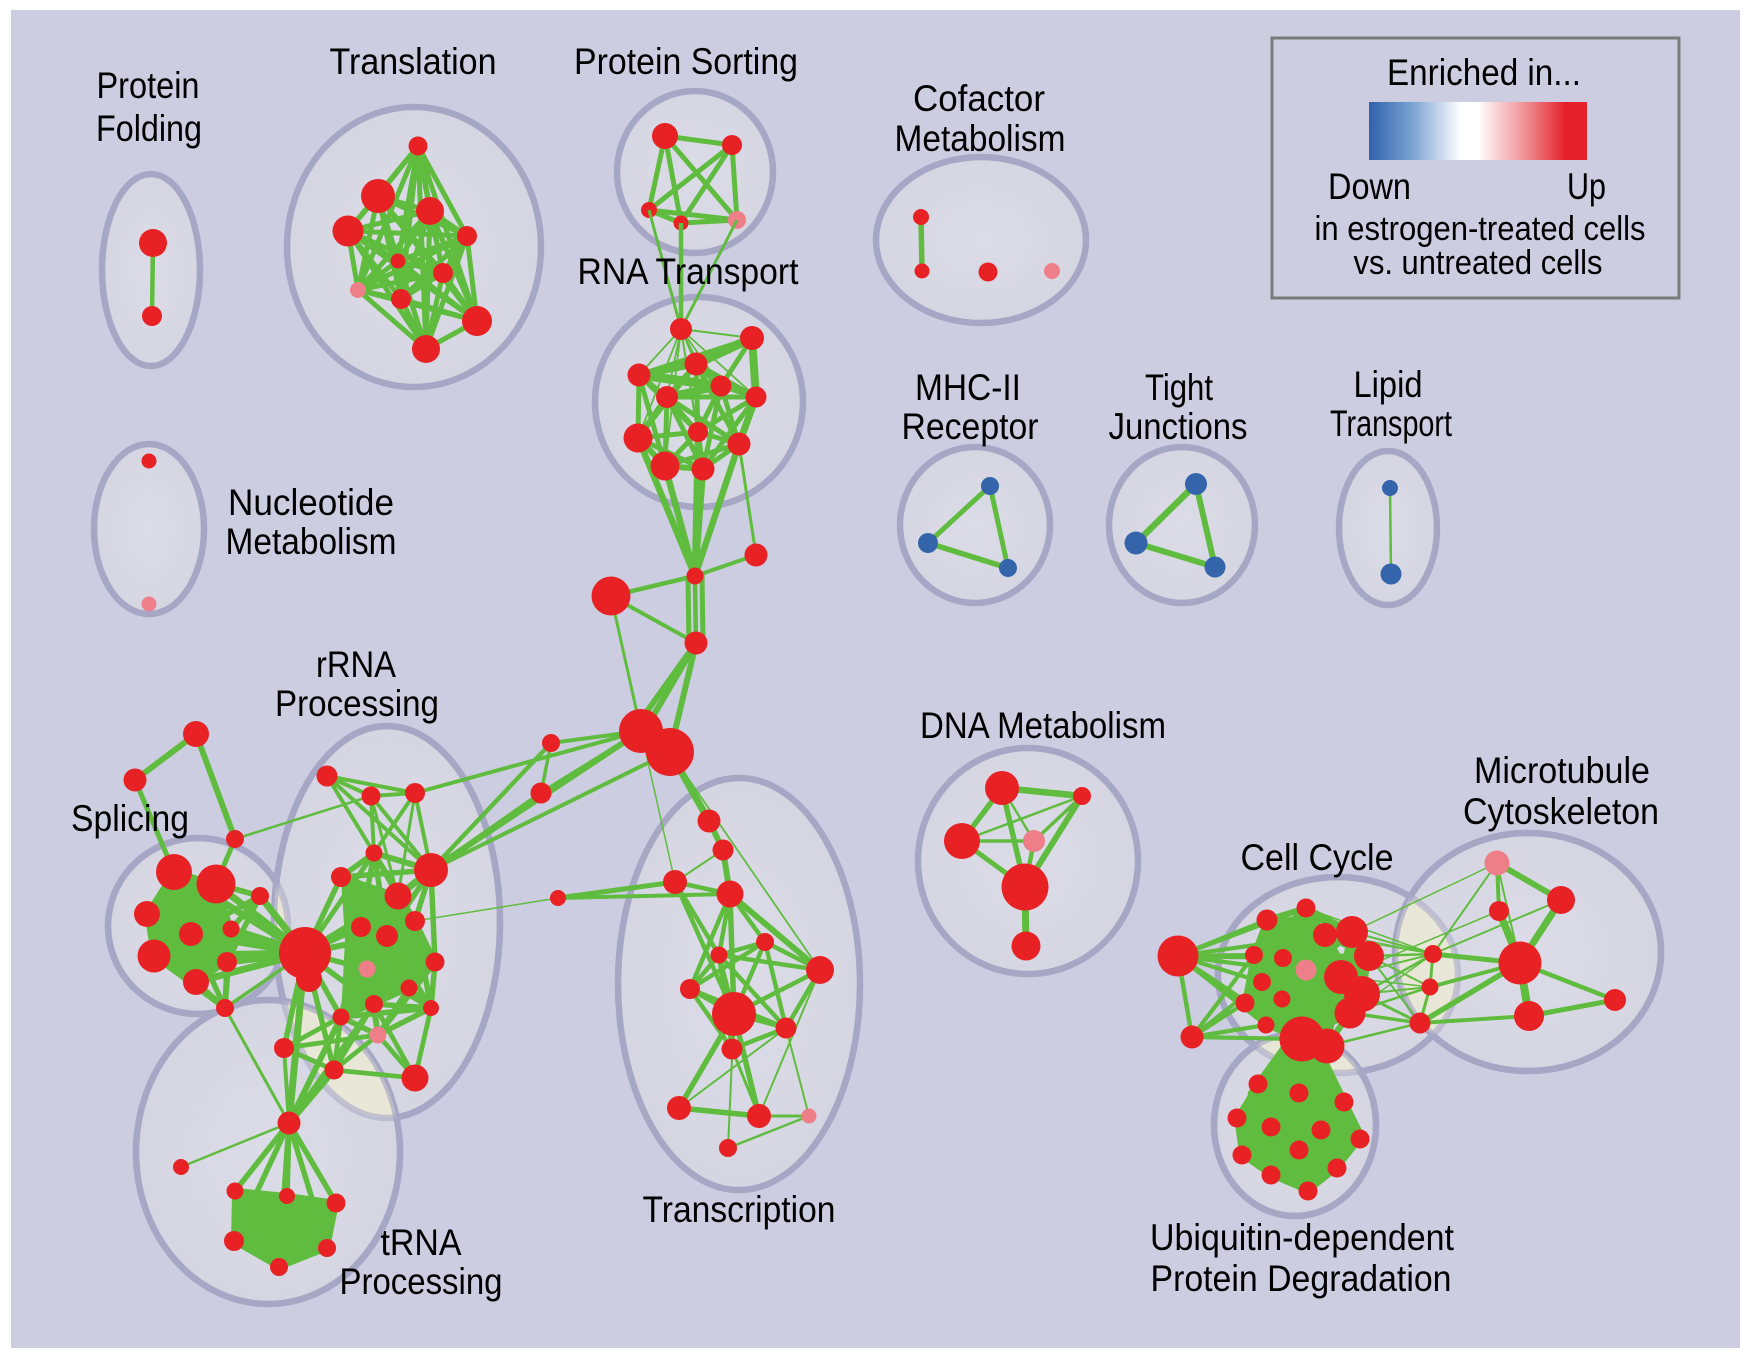 The width and height of the screenshot is (1750, 1365). Describe the element at coordinates (1388, 384) in the screenshot. I see `svg-text: Lipid` at that location.